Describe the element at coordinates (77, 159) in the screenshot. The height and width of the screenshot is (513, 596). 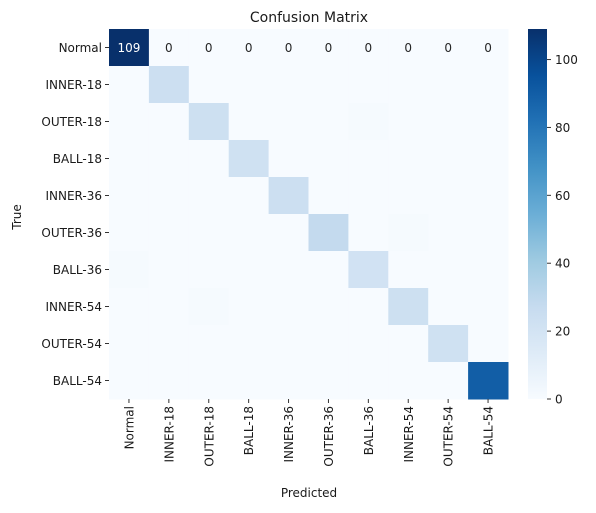
I see `y-tick-label: BALL-18` at that location.